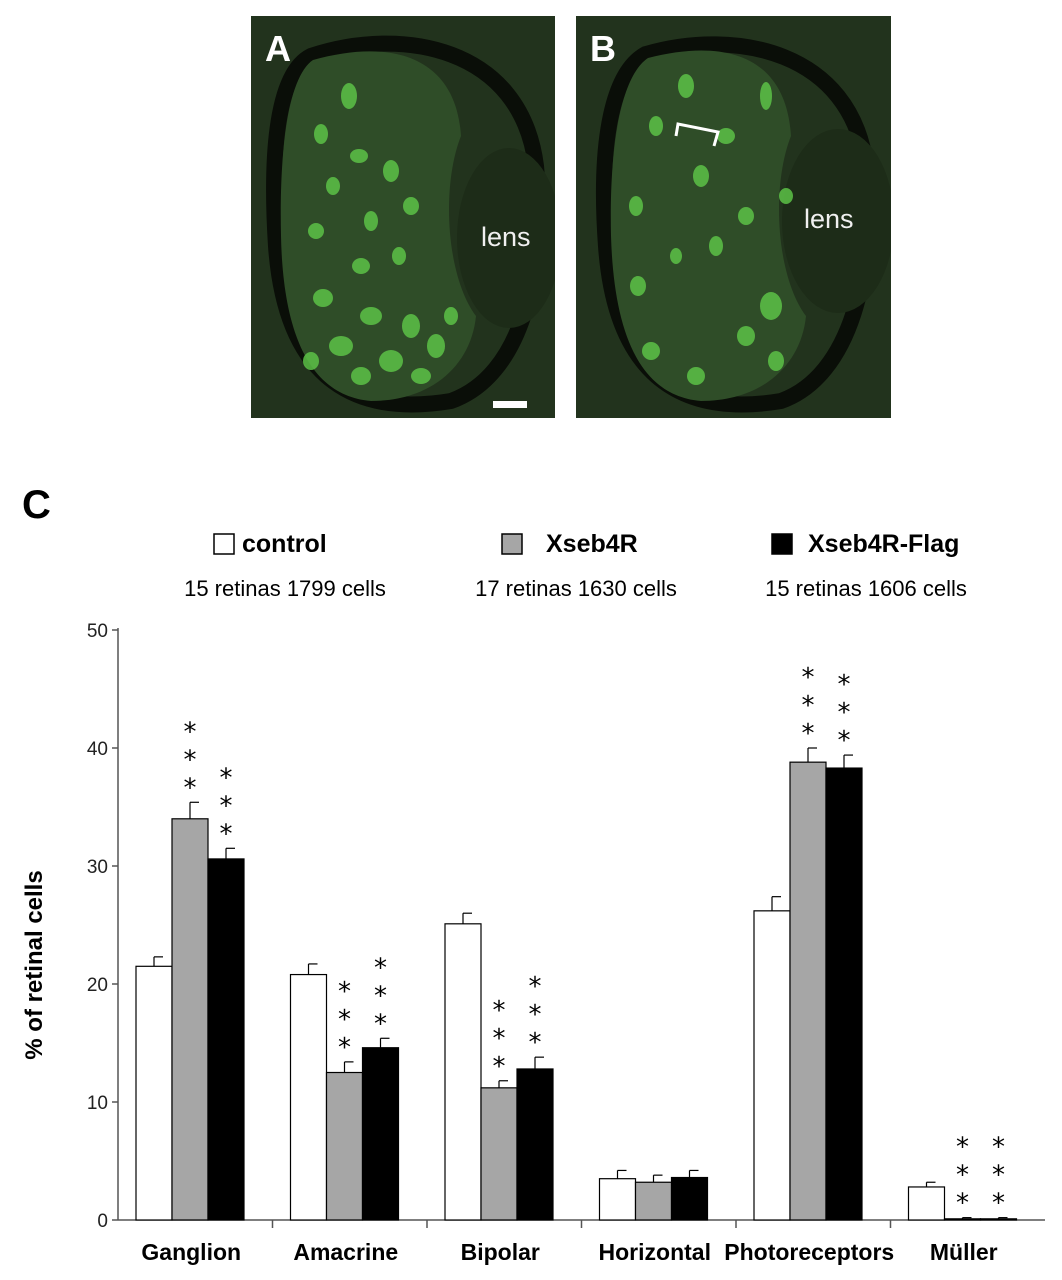 This screenshot has width=1062, height=1280. I want to click on bar-control-photoreceptors, so click(772, 1065).